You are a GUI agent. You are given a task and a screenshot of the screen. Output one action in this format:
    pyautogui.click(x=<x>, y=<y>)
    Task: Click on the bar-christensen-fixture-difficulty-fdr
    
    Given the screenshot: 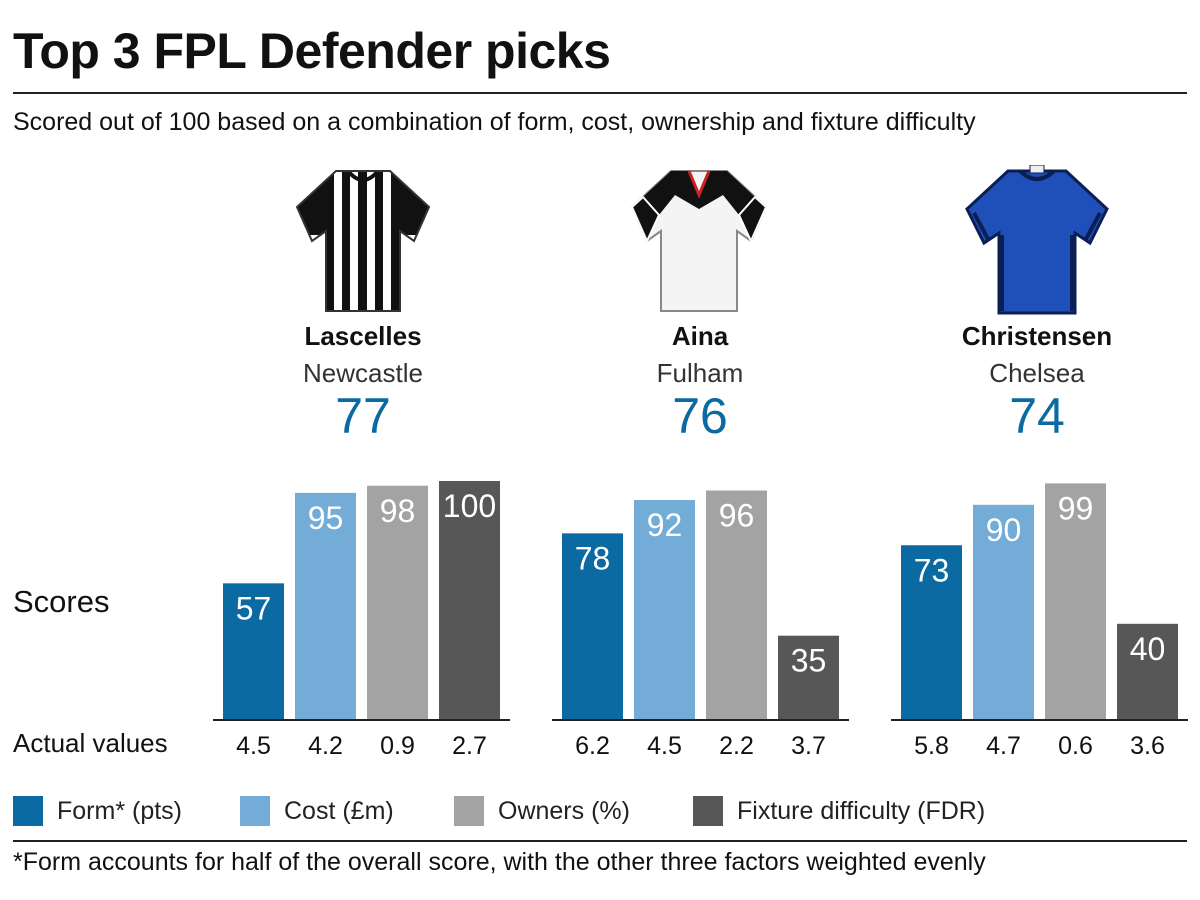 What is the action you would take?
    pyautogui.click(x=1147, y=671)
    